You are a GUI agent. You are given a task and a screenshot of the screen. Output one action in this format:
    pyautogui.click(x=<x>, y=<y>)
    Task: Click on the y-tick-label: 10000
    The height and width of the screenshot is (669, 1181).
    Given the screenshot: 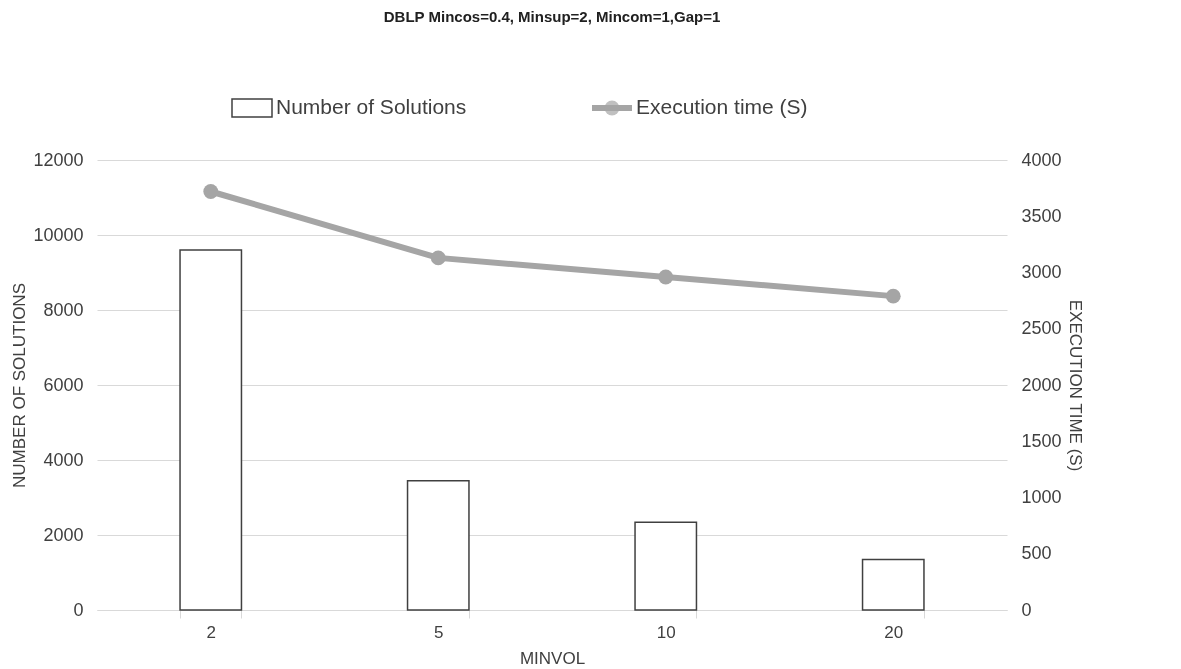 What is the action you would take?
    pyautogui.click(x=58, y=234)
    